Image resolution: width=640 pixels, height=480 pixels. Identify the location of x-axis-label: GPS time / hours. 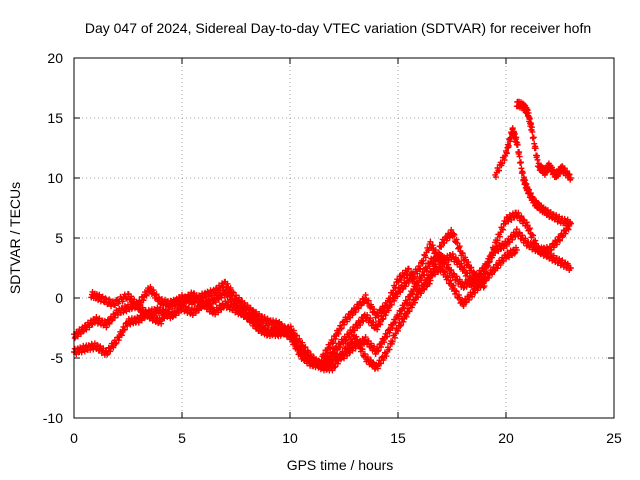
(340, 465).